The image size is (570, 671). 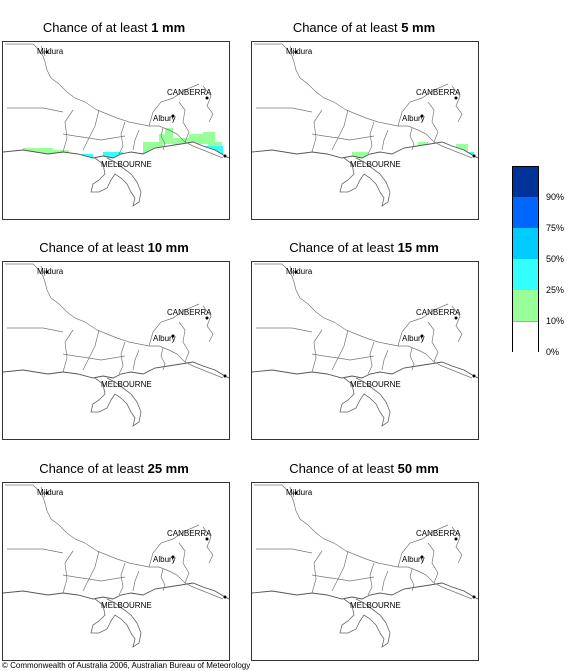 What do you see at coordinates (364, 247) in the screenshot?
I see `panel-title-15mm: Chance of at least 15 mm` at bounding box center [364, 247].